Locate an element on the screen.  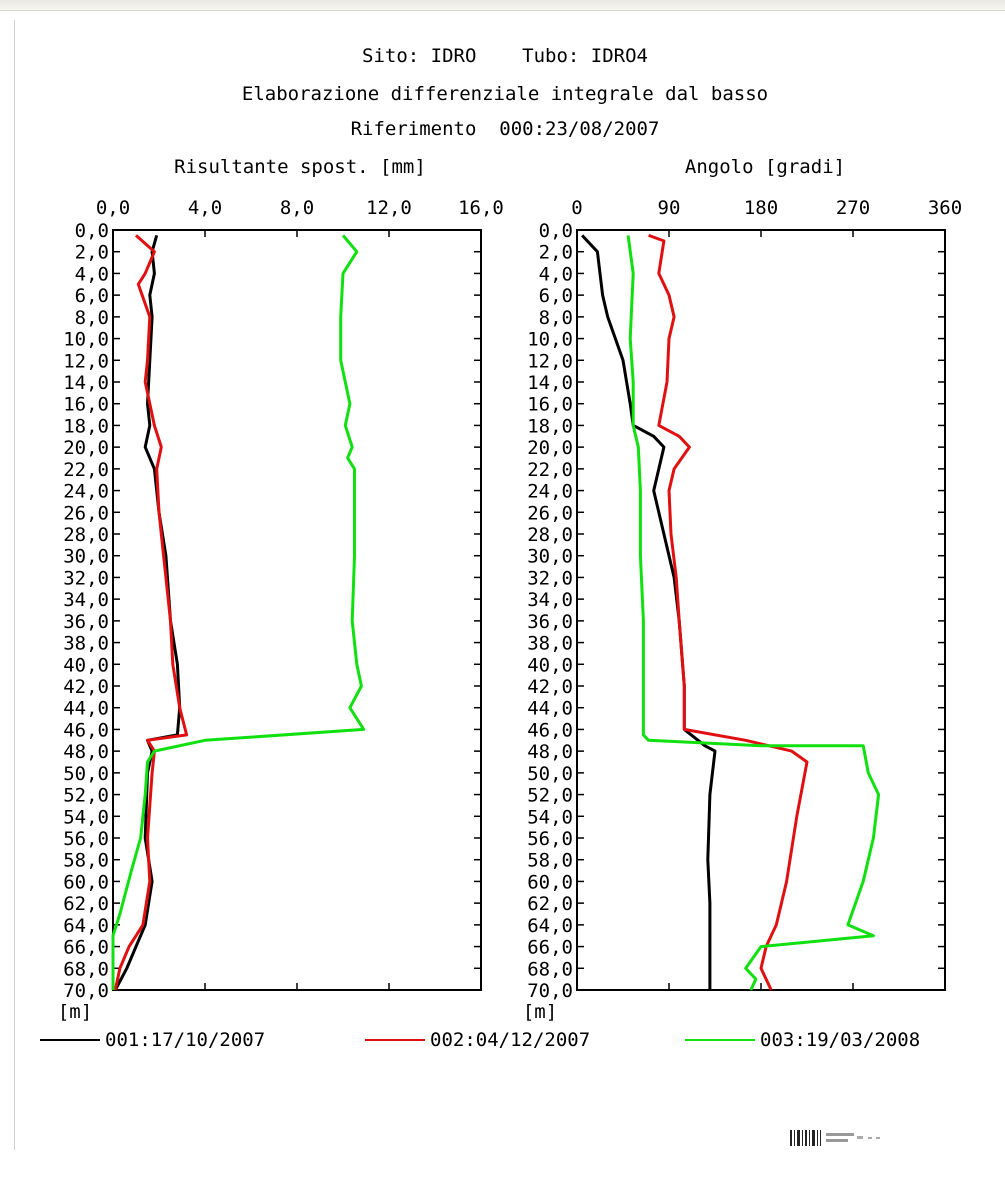
x-tick-label: 16,0 is located at coordinates (481, 208).